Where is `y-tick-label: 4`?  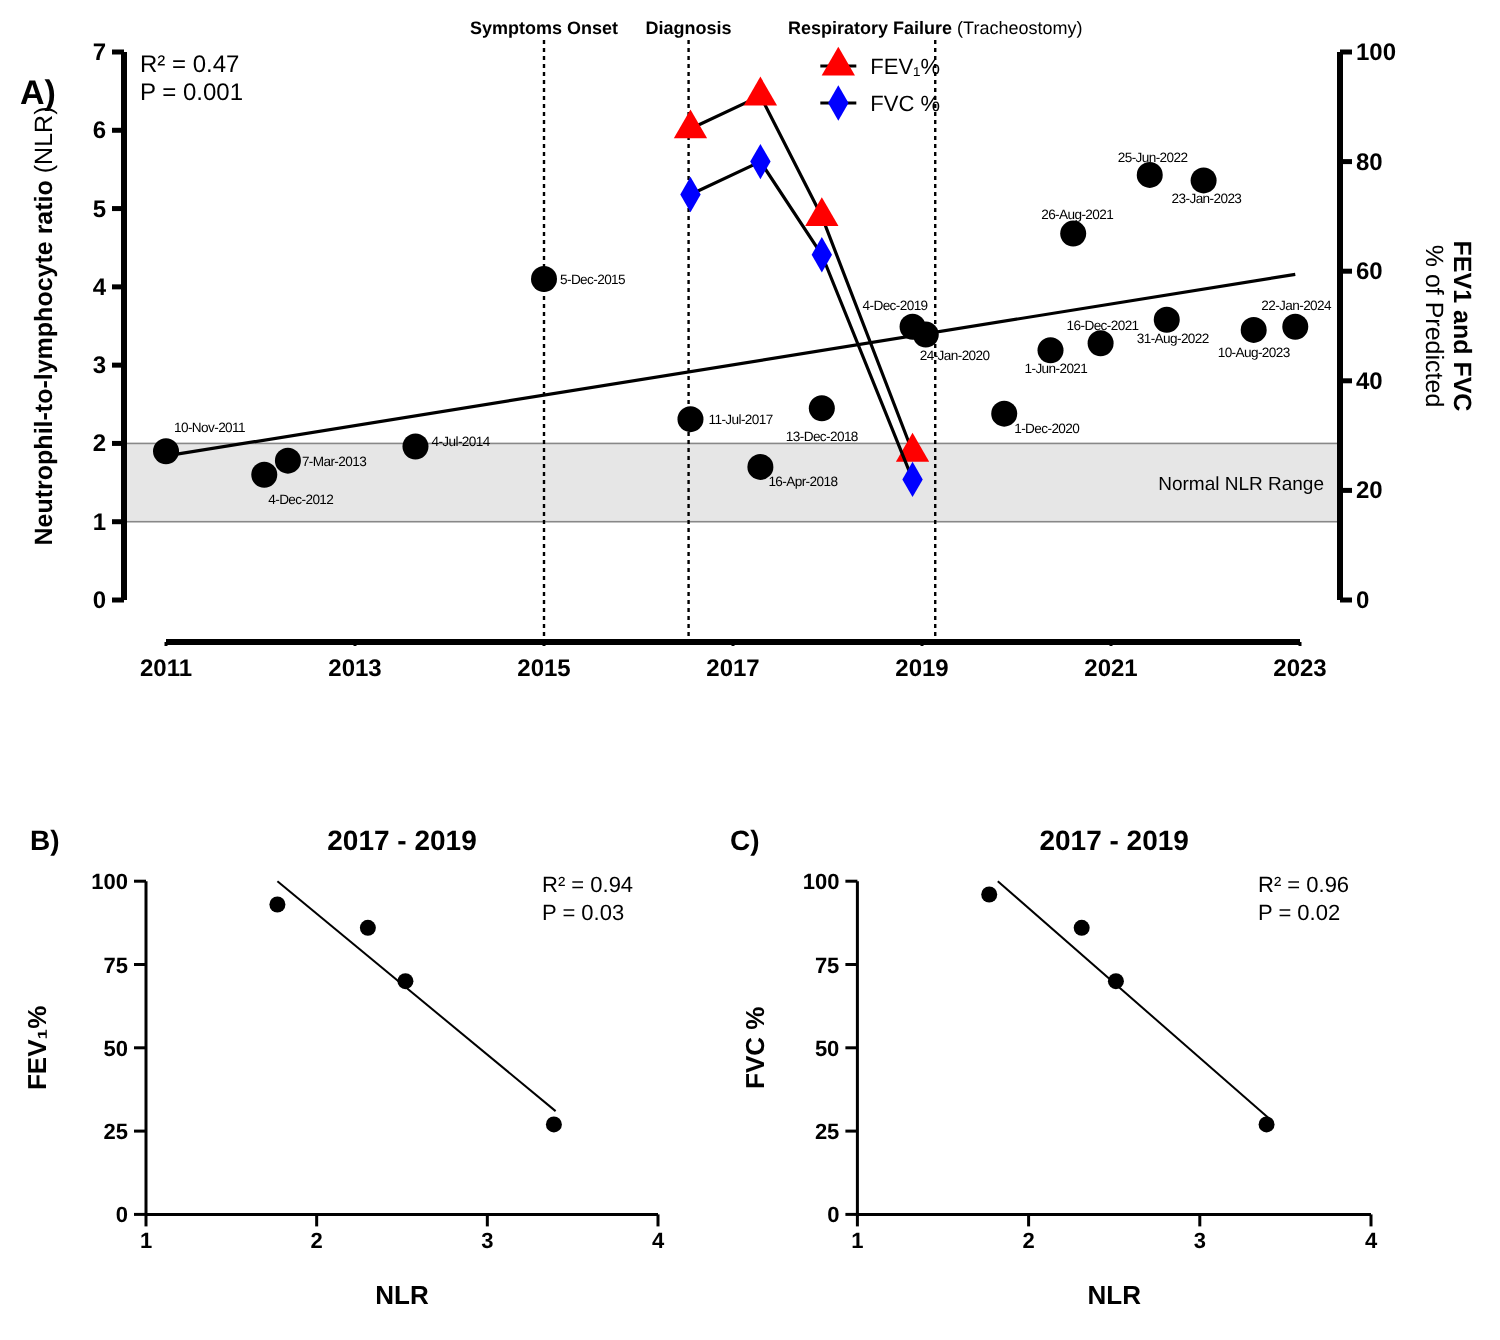
y-tick-label: 4 is located at coordinates (99, 286).